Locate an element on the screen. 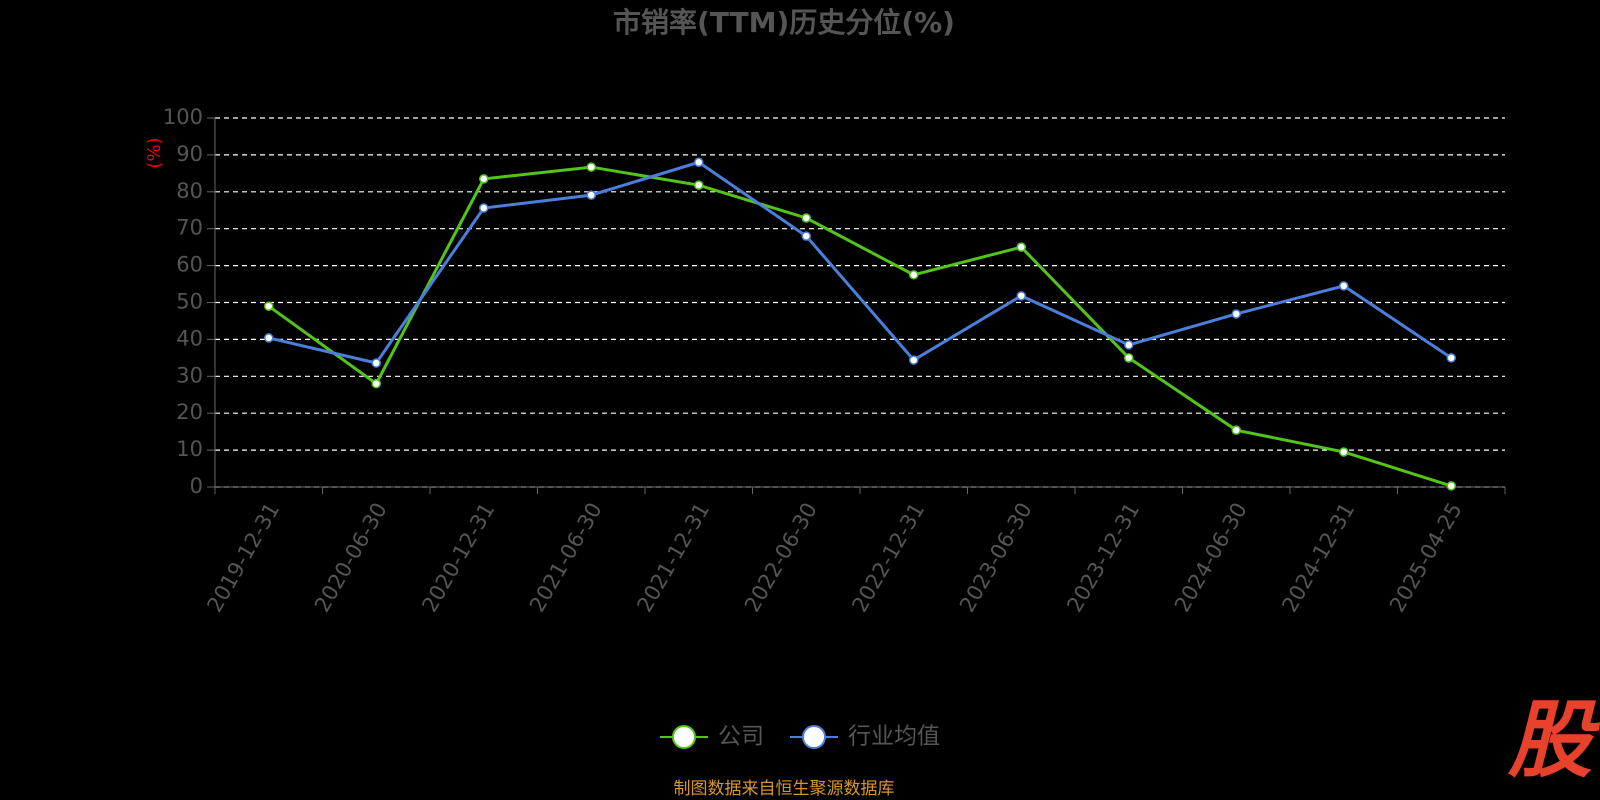 This screenshot has height=800, width=1600. y-tick-label: 20 is located at coordinates (189, 412).